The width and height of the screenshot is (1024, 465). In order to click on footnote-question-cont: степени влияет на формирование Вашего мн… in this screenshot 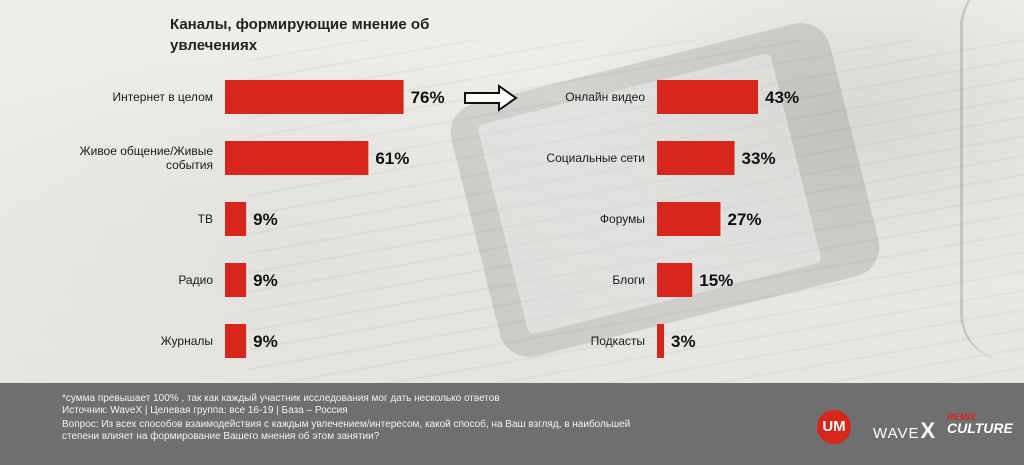, I will do `click(221, 436)`.